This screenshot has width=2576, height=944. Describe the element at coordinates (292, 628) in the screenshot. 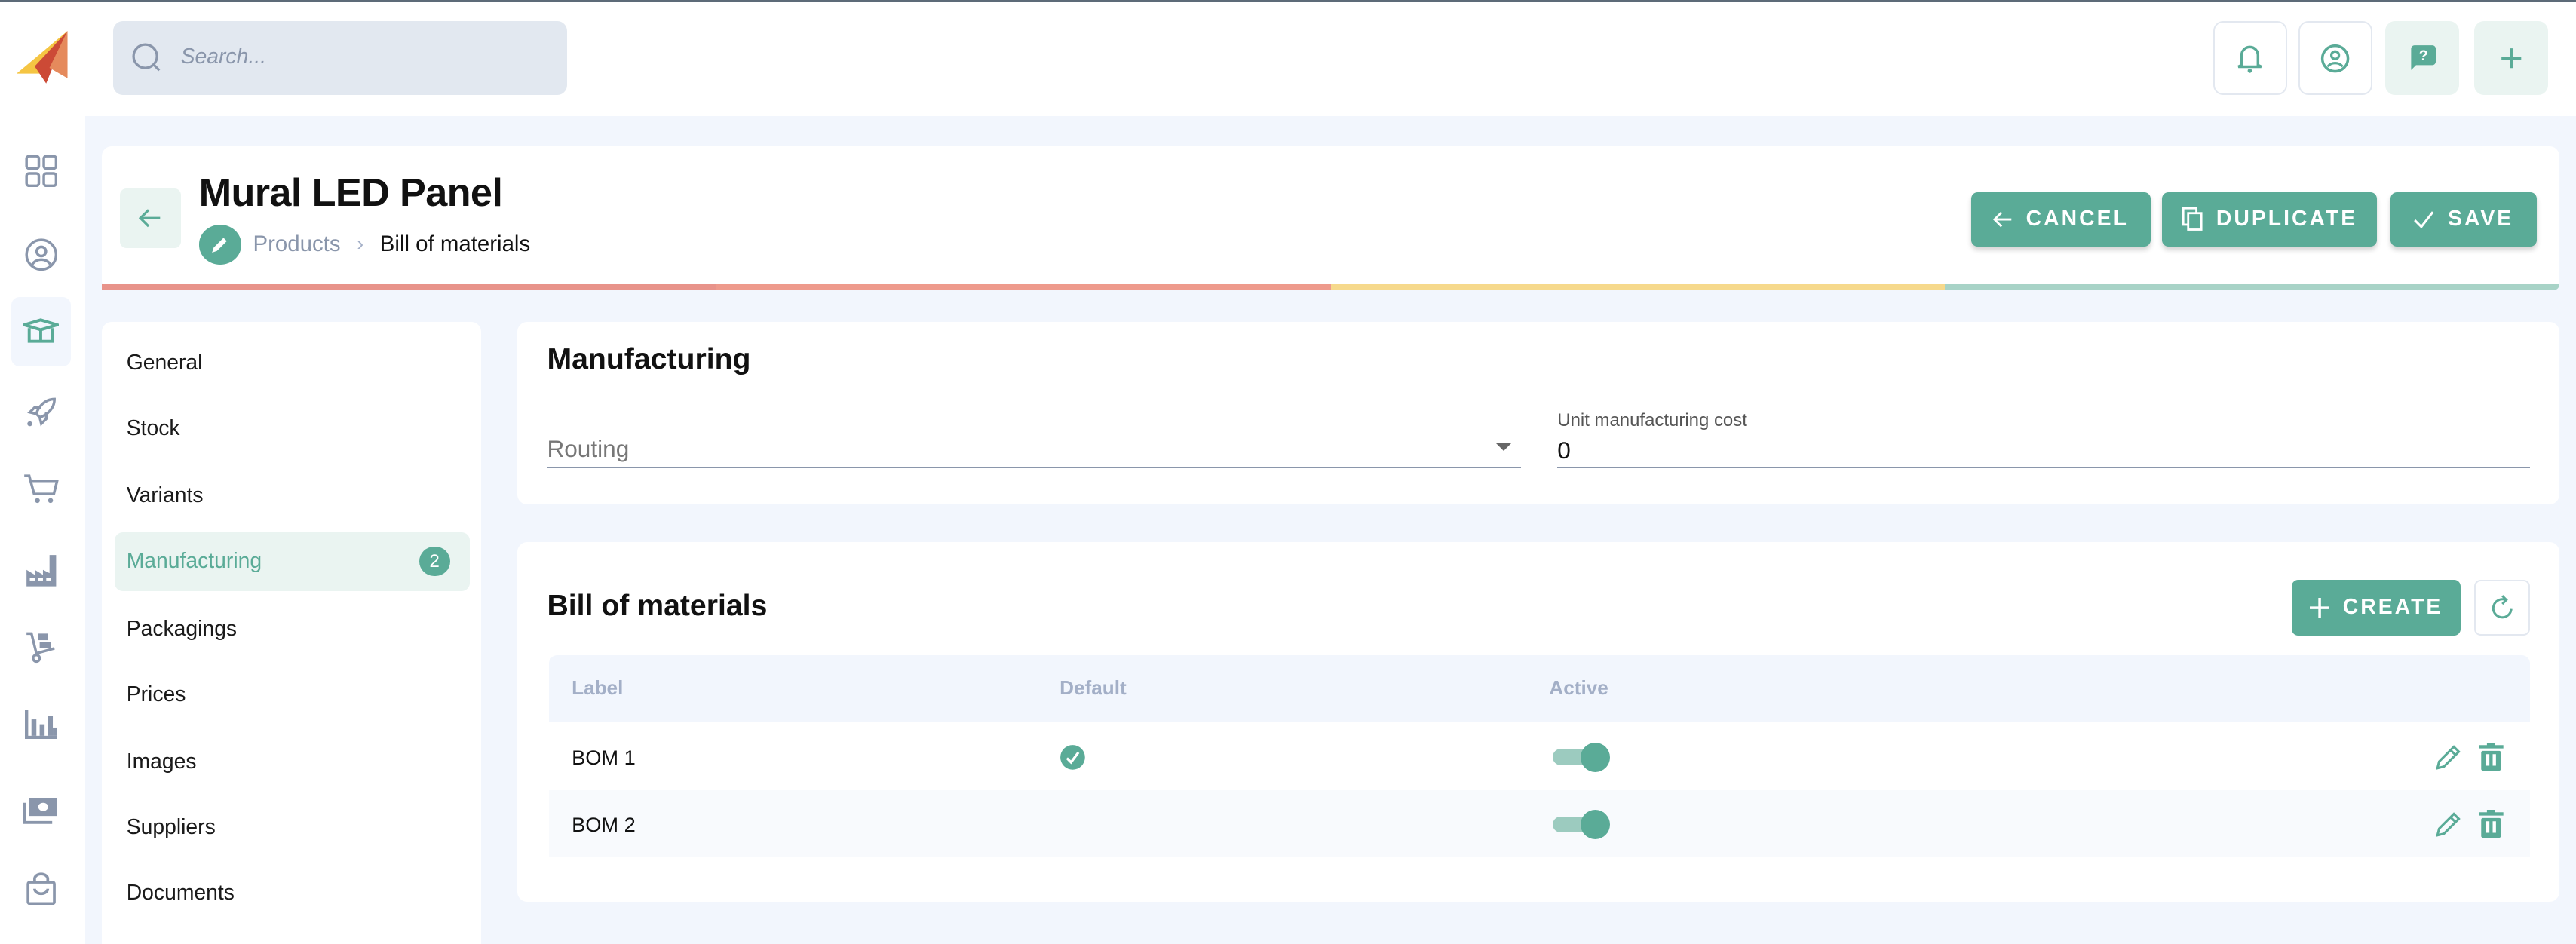

I see `nav-packagings: Packagings` at that location.